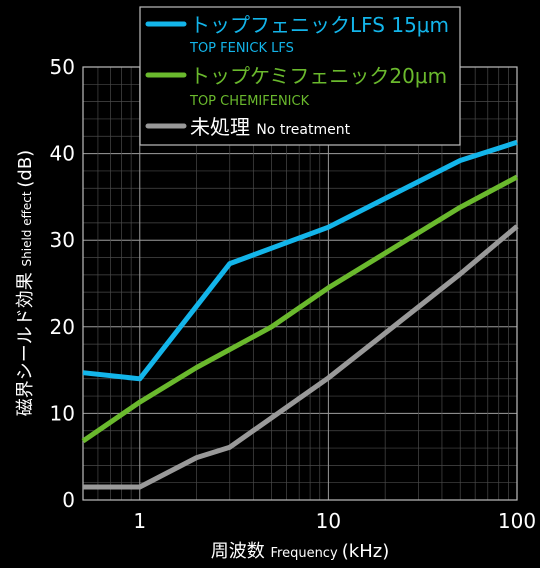  I want to click on x-tick-label: 1, so click(139, 521).